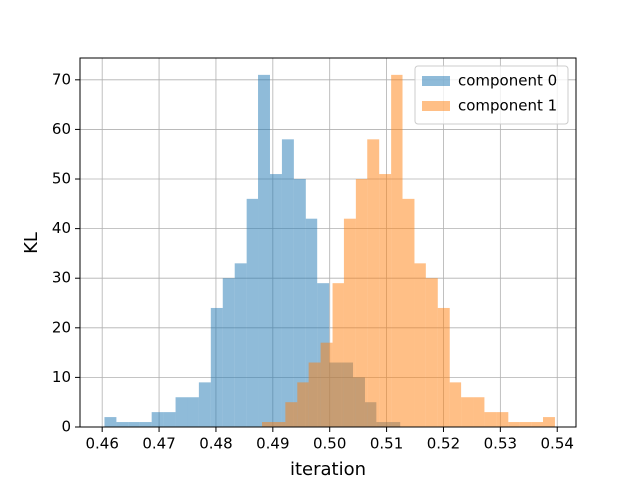 Image resolution: width=640 pixels, height=480 pixels. What do you see at coordinates (66, 427) in the screenshot?
I see `y-tick-label: 0` at bounding box center [66, 427].